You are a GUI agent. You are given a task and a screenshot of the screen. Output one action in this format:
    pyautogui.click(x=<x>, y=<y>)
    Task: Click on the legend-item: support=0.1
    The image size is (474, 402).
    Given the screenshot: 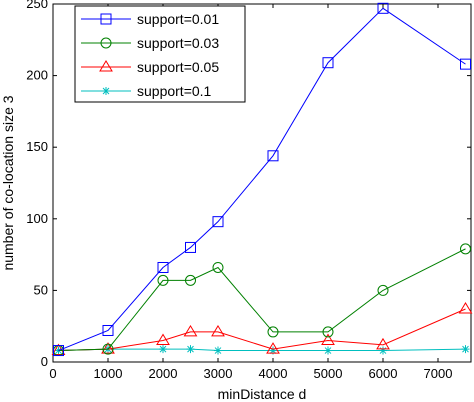 What is the action you would take?
    pyautogui.click(x=146, y=91)
    